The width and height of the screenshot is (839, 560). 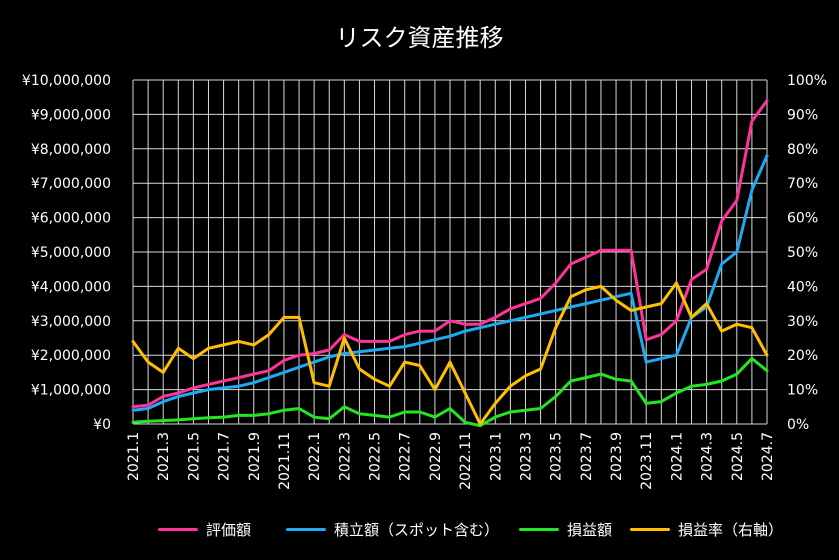 What do you see at coordinates (194, 456) in the screenshot?
I see `x-tick-label: 2021.5` at bounding box center [194, 456].